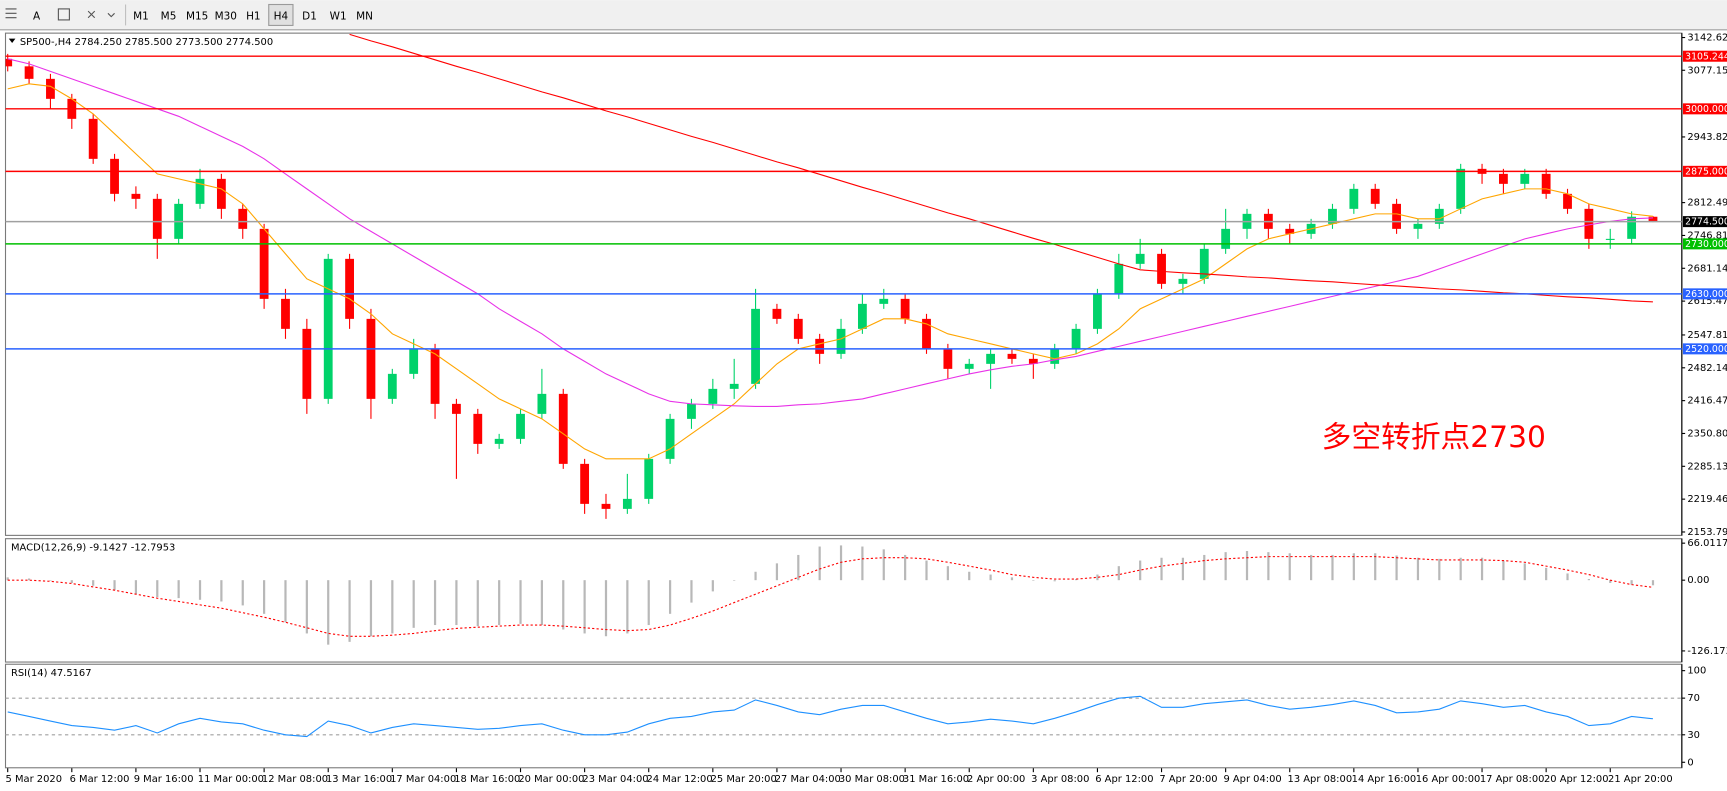 Image resolution: width=1727 pixels, height=791 pixels. Describe the element at coordinates (863, 15) in the screenshot. I see `toolbar: A M1 M5 M15 M30 H1 H4 D1 W1 MN` at that location.